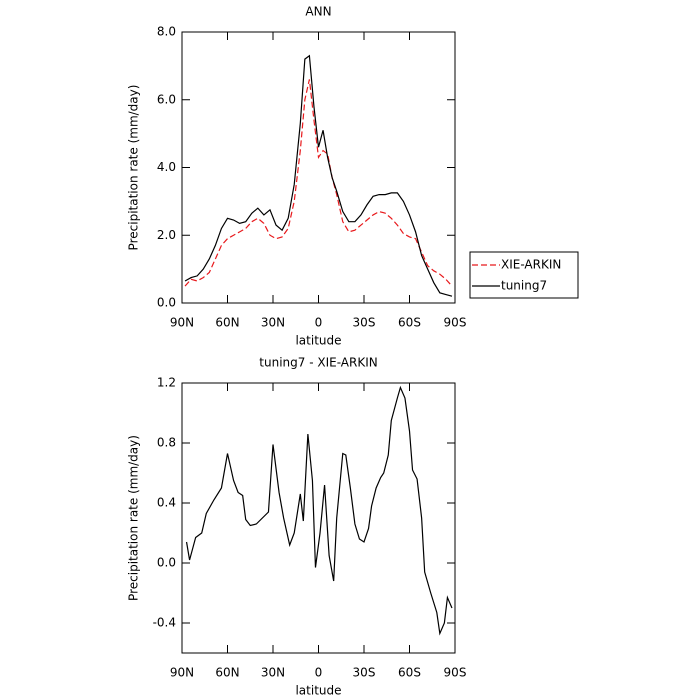 Image resolution: width=700 pixels, height=700 pixels. Describe the element at coordinates (166, 383) in the screenshot. I see `y-tick-label: 1.2` at that location.